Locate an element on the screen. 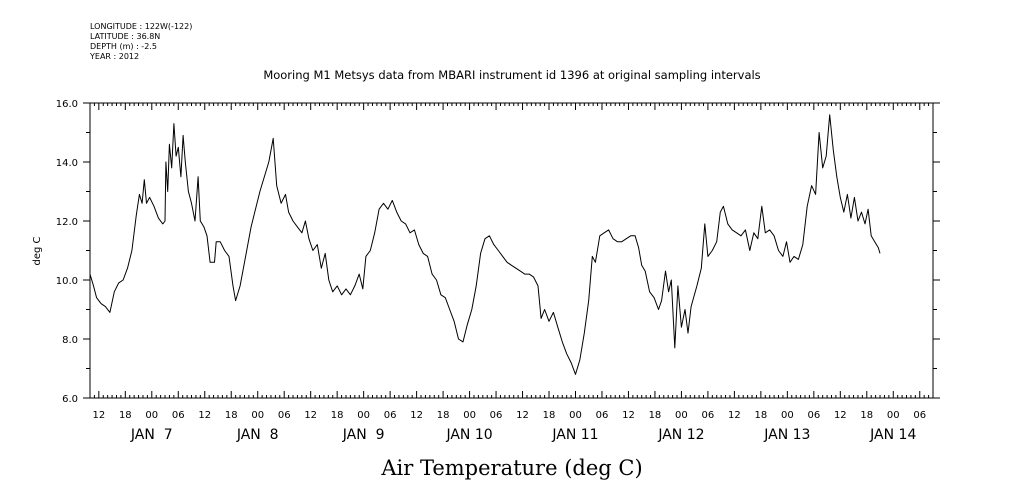 This screenshot has width=1009, height=504. header-longitude: LONGITUDE : 122W(-122) is located at coordinates (141, 26).